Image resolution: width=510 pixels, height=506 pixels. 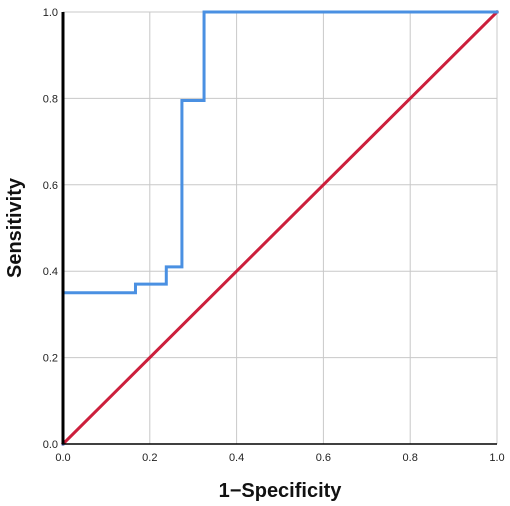 I want to click on y-tick-label: 1.0, so click(x=50, y=13).